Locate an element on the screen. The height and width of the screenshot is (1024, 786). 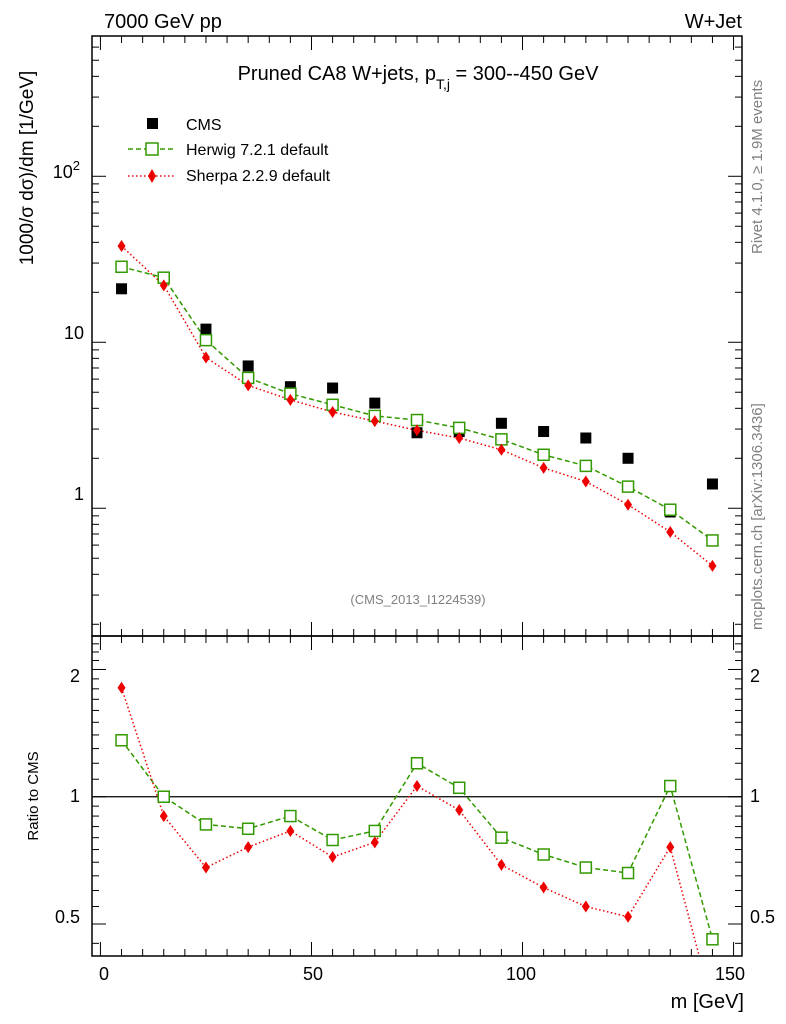
legend-label-sherpa: Sherpa 2.2.9 default is located at coordinates (258, 176).